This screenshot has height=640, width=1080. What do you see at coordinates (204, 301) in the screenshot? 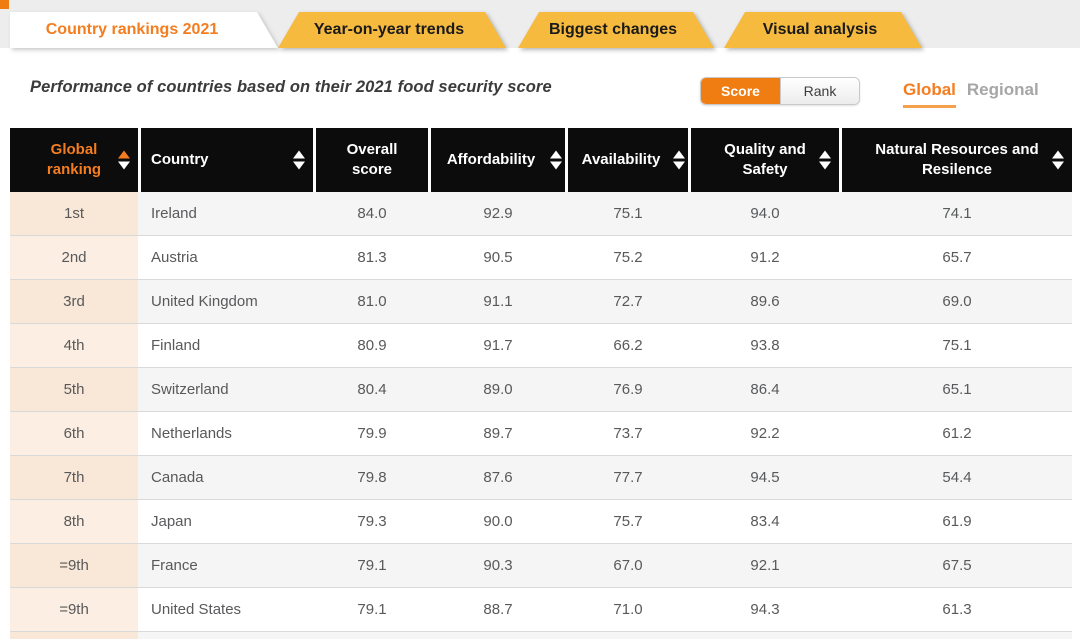
I see `country-cell: United Kingdom` at bounding box center [204, 301].